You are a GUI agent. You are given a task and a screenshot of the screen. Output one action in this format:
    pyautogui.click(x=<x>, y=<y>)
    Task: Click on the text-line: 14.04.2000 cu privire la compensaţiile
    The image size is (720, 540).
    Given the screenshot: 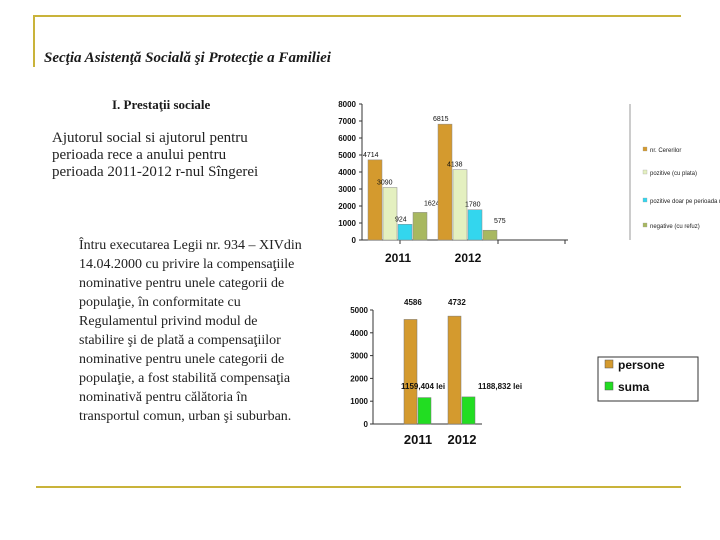 What is the action you would take?
    pyautogui.click(x=187, y=264)
    